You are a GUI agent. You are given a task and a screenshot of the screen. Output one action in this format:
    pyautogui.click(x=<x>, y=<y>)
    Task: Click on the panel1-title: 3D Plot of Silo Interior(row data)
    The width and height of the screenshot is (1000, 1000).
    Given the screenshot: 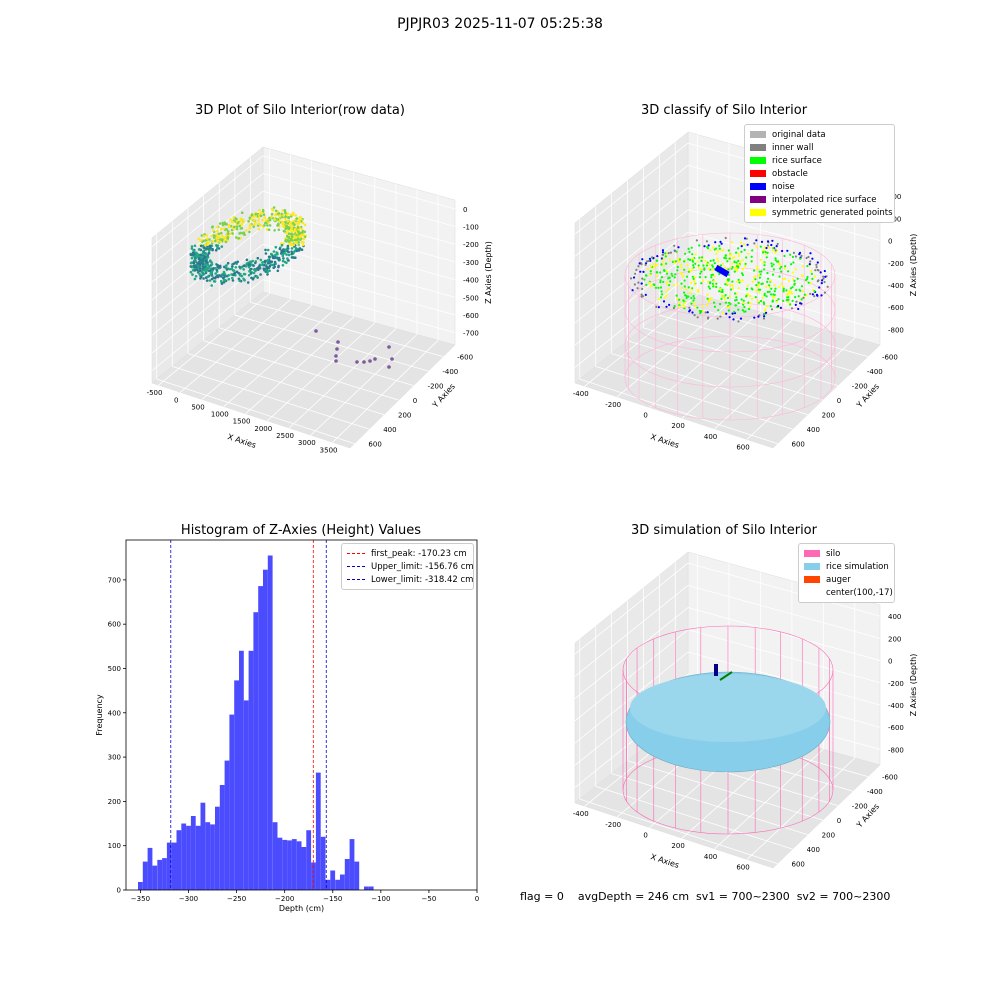 What is the action you would take?
    pyautogui.click(x=300, y=110)
    